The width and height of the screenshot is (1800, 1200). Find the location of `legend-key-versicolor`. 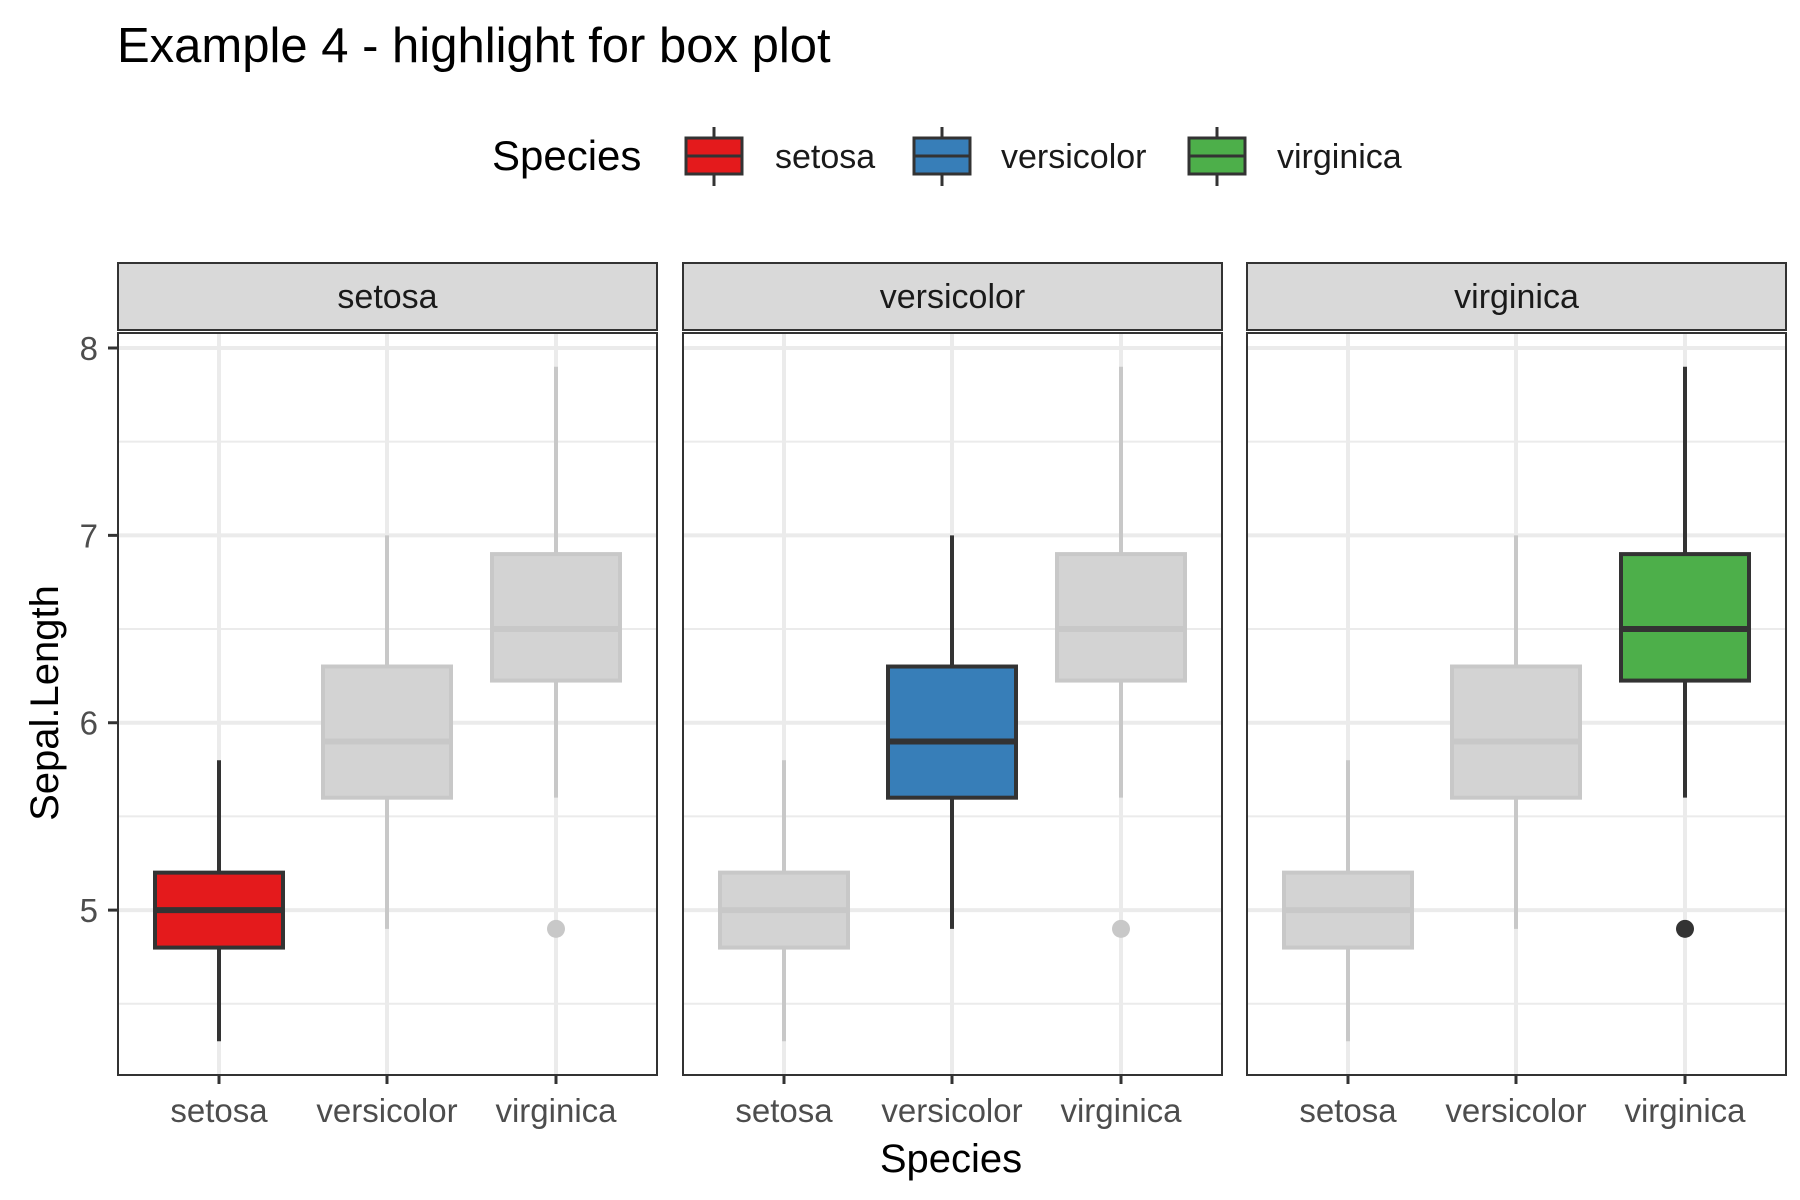

legend-key-versicolor is located at coordinates (942, 156).